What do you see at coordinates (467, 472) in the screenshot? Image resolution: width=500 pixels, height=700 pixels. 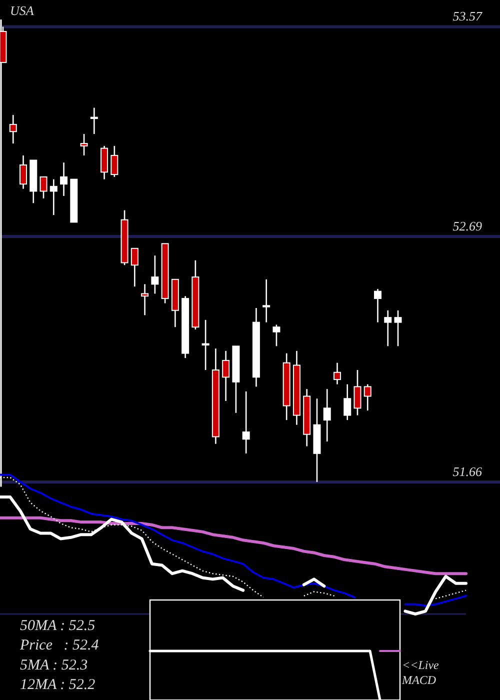 I see `y-tick-label: 51.66` at bounding box center [467, 472].